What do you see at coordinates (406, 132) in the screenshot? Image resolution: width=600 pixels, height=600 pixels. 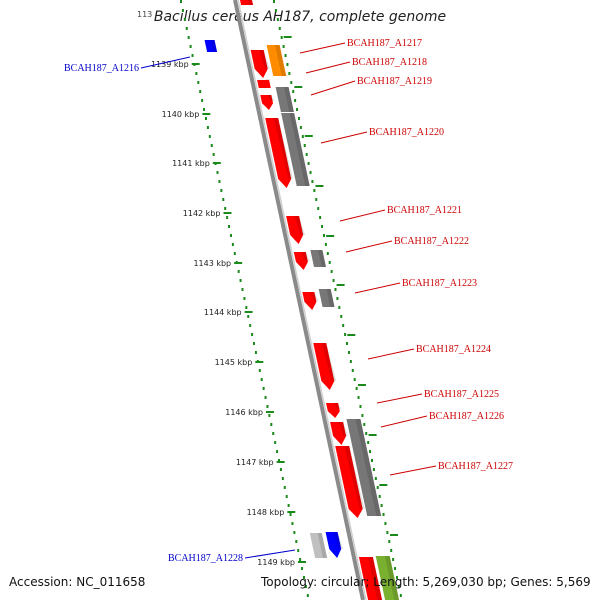 I see `gene-label-a1220: BCAH187_A1220` at bounding box center [406, 132].